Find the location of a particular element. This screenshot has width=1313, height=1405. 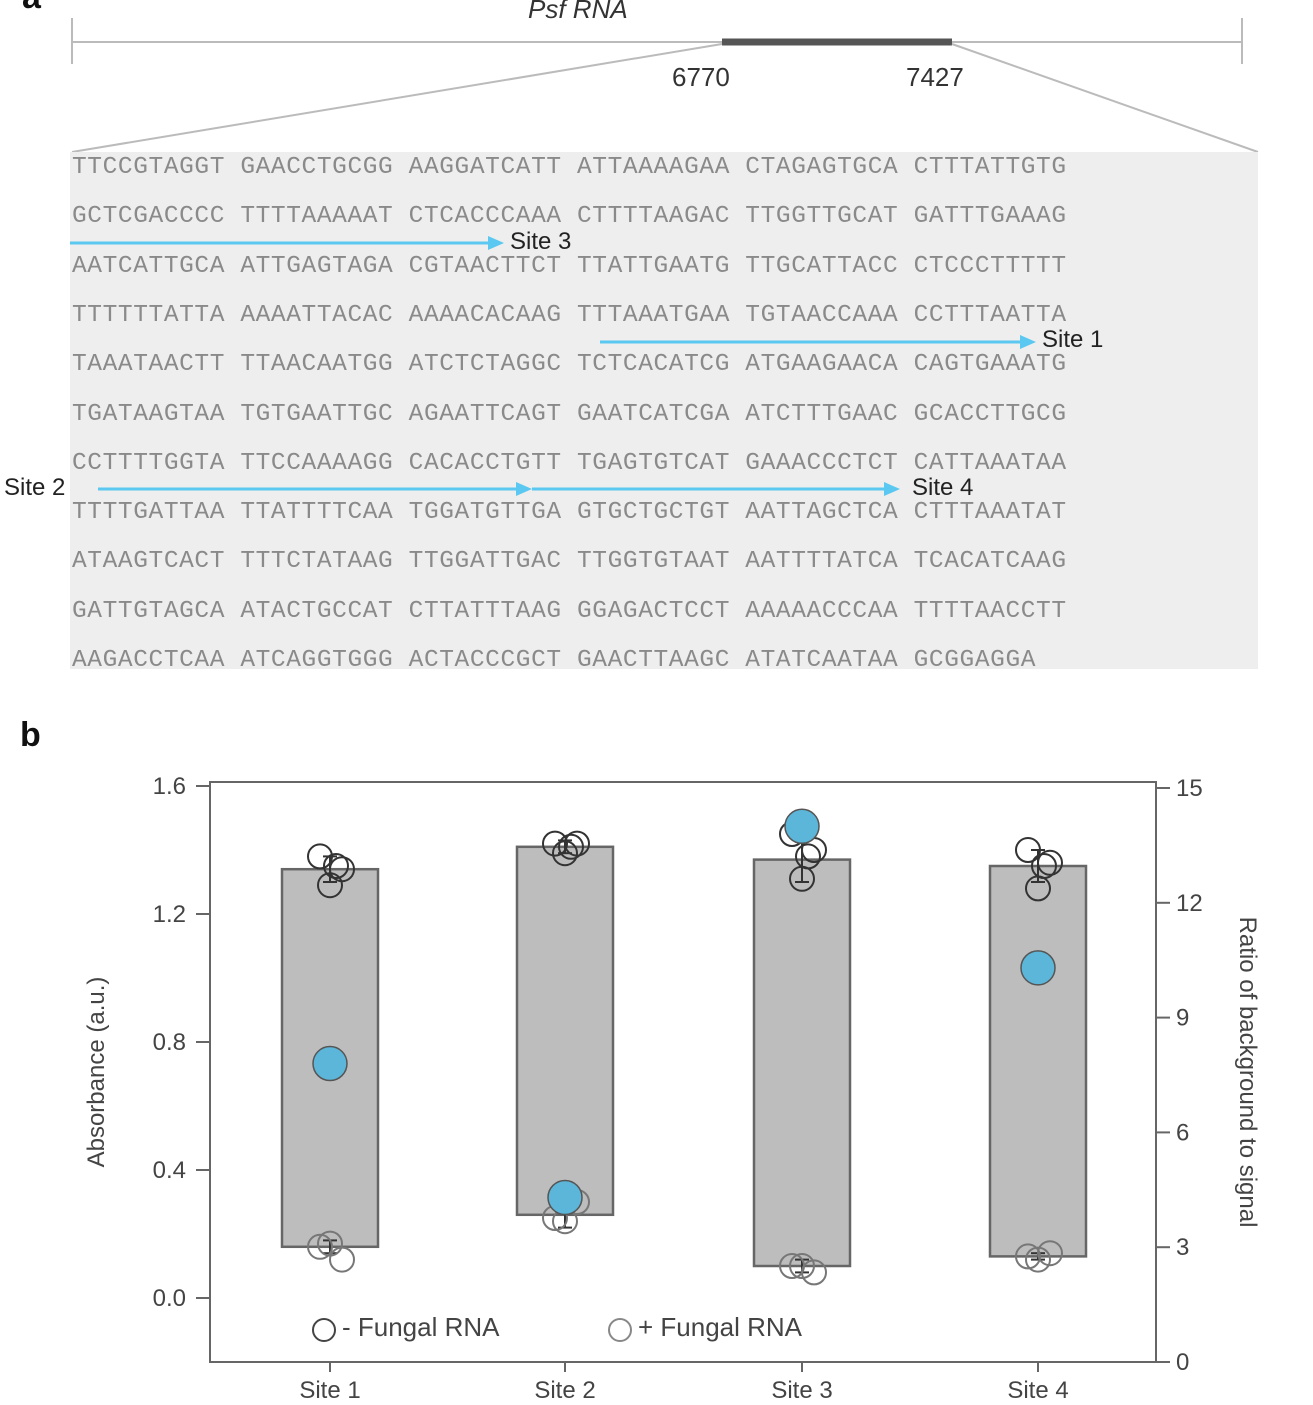

legend-minus-label: - Fungal RNA is located at coordinates (421, 1327).